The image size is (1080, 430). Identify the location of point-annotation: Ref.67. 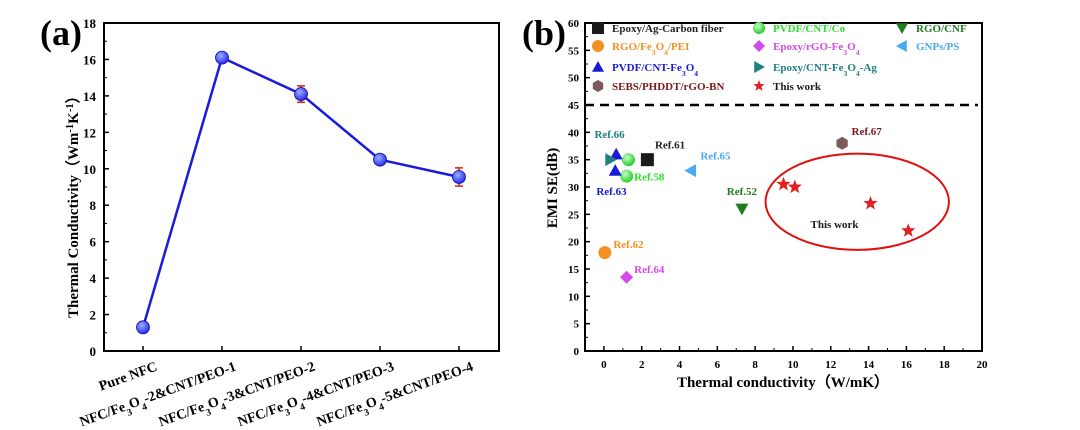
(867, 132).